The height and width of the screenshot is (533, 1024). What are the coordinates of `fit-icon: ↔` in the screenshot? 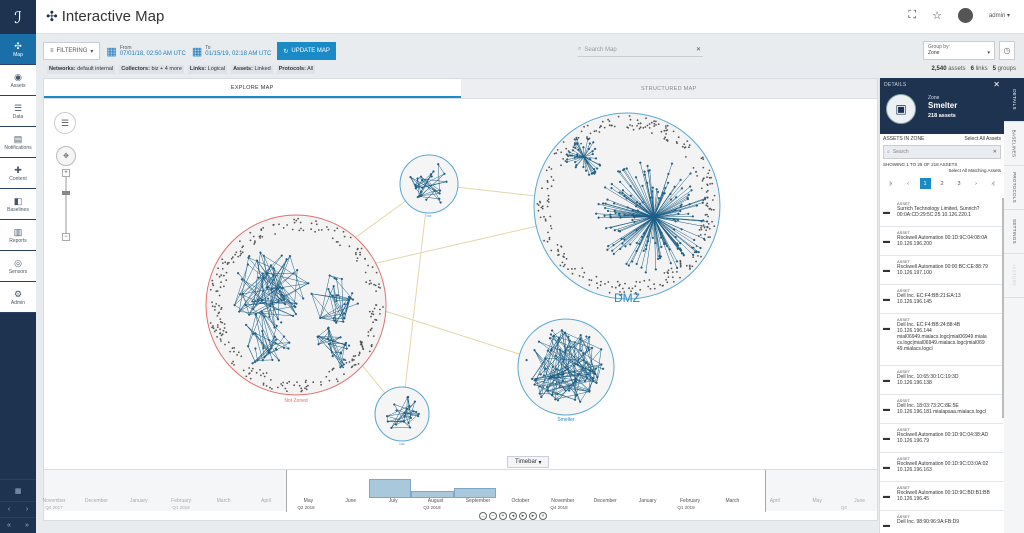 It's located at (483, 516).